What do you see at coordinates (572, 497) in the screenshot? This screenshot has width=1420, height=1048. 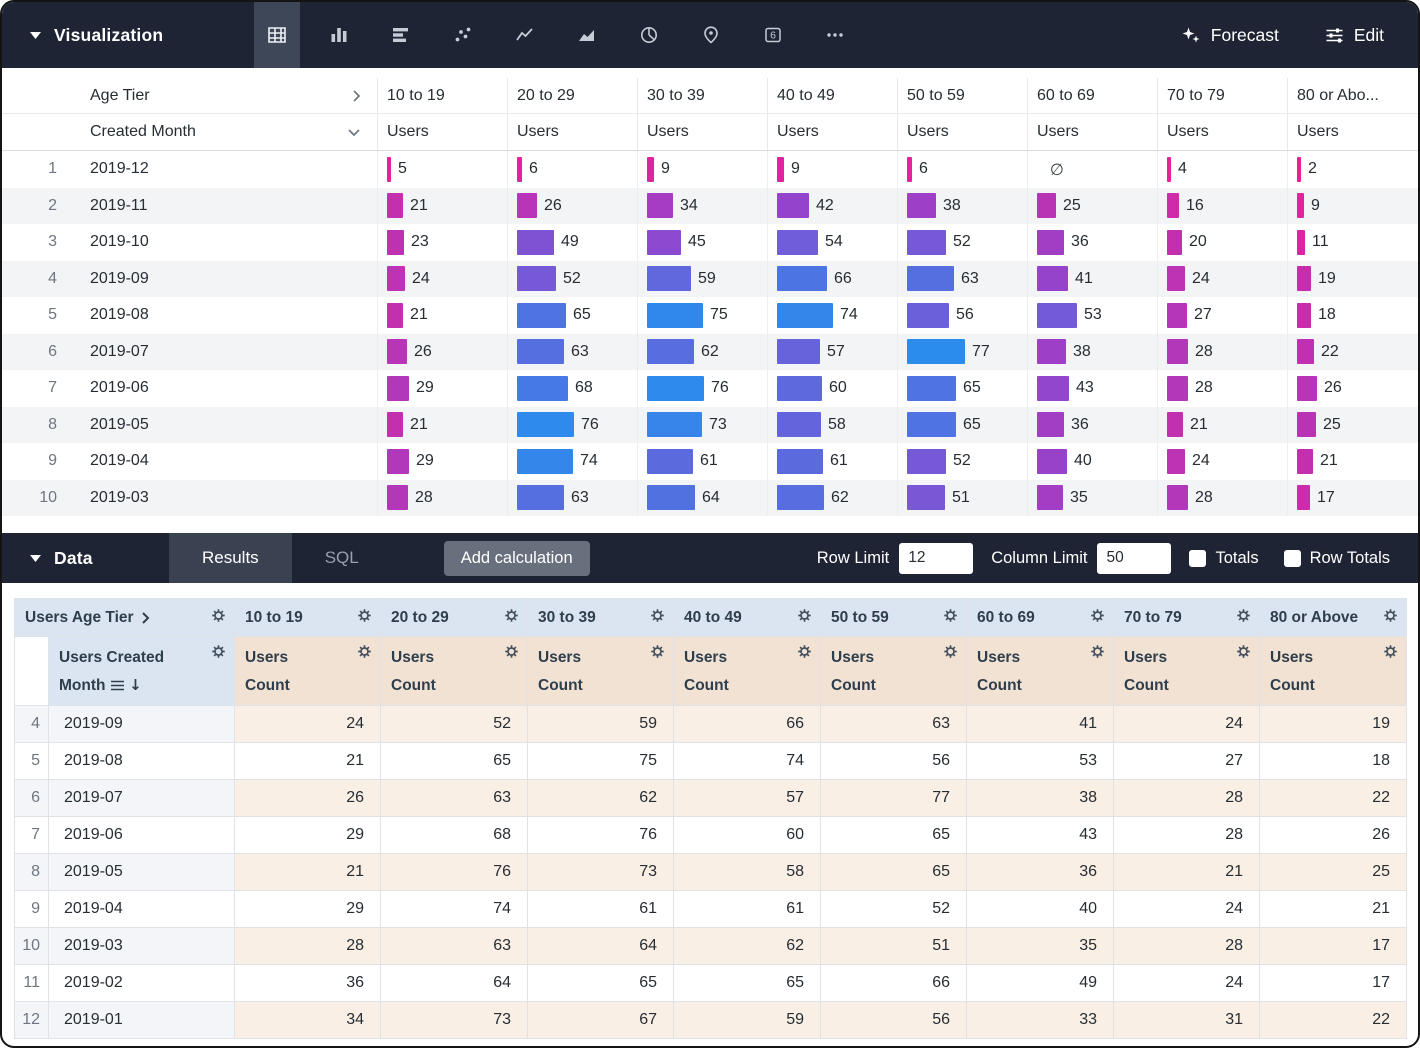 I see `measure-cell: 63` at bounding box center [572, 497].